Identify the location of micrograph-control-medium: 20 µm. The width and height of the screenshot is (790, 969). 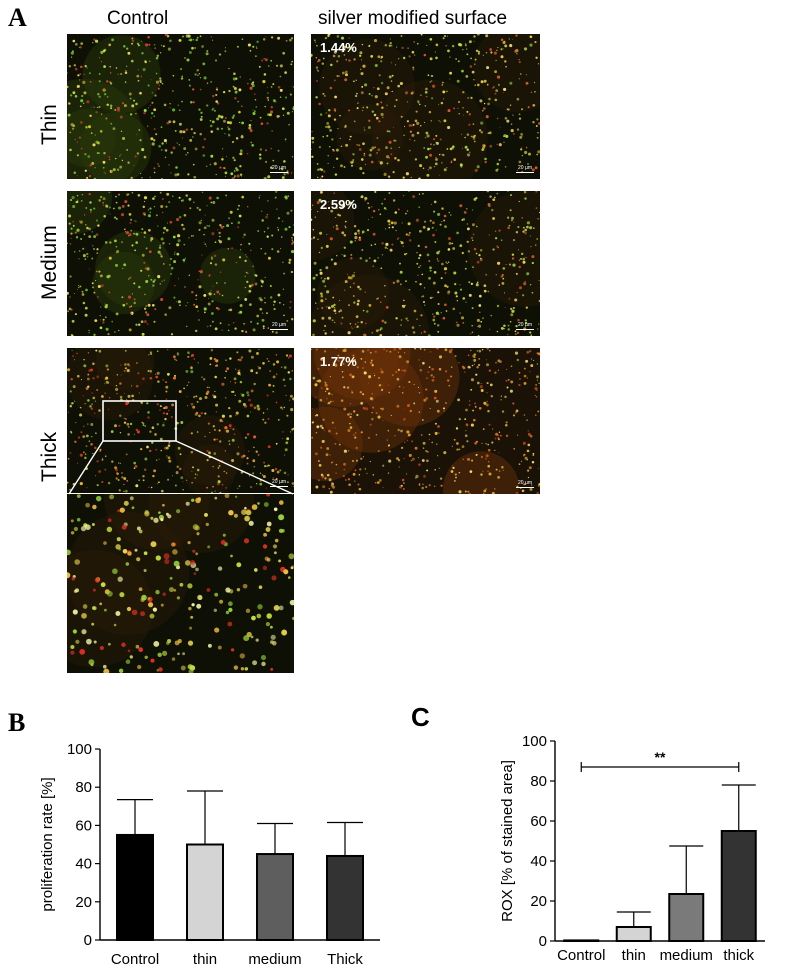
(180, 263).